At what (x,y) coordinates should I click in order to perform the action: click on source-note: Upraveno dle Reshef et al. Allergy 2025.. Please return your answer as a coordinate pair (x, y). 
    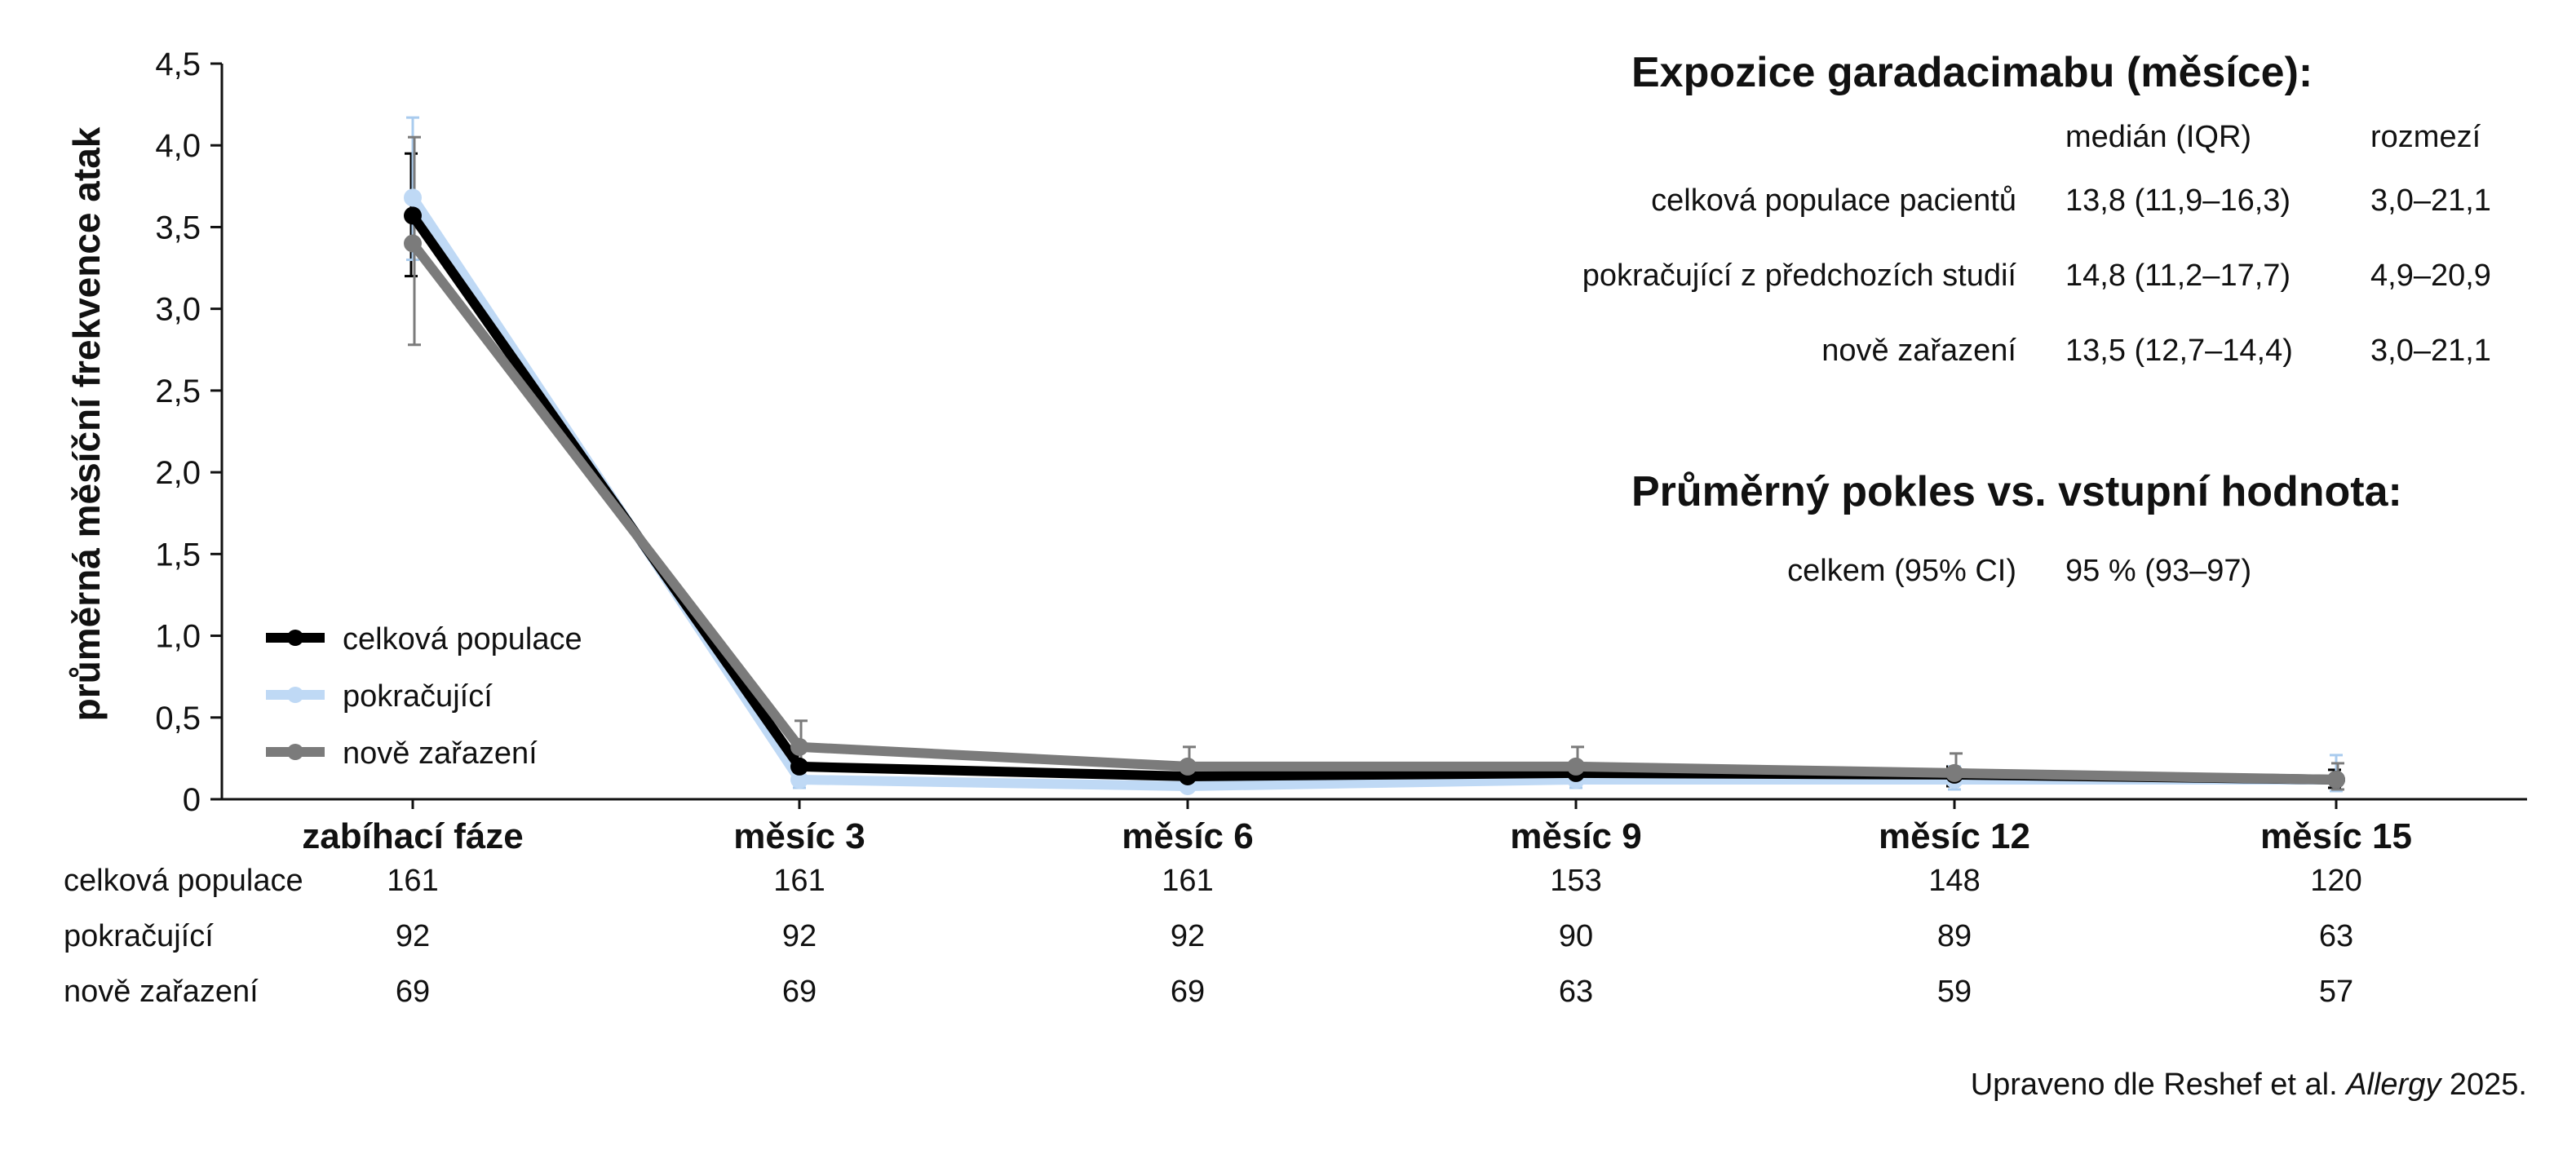
    Looking at the image, I should click on (2249, 1085).